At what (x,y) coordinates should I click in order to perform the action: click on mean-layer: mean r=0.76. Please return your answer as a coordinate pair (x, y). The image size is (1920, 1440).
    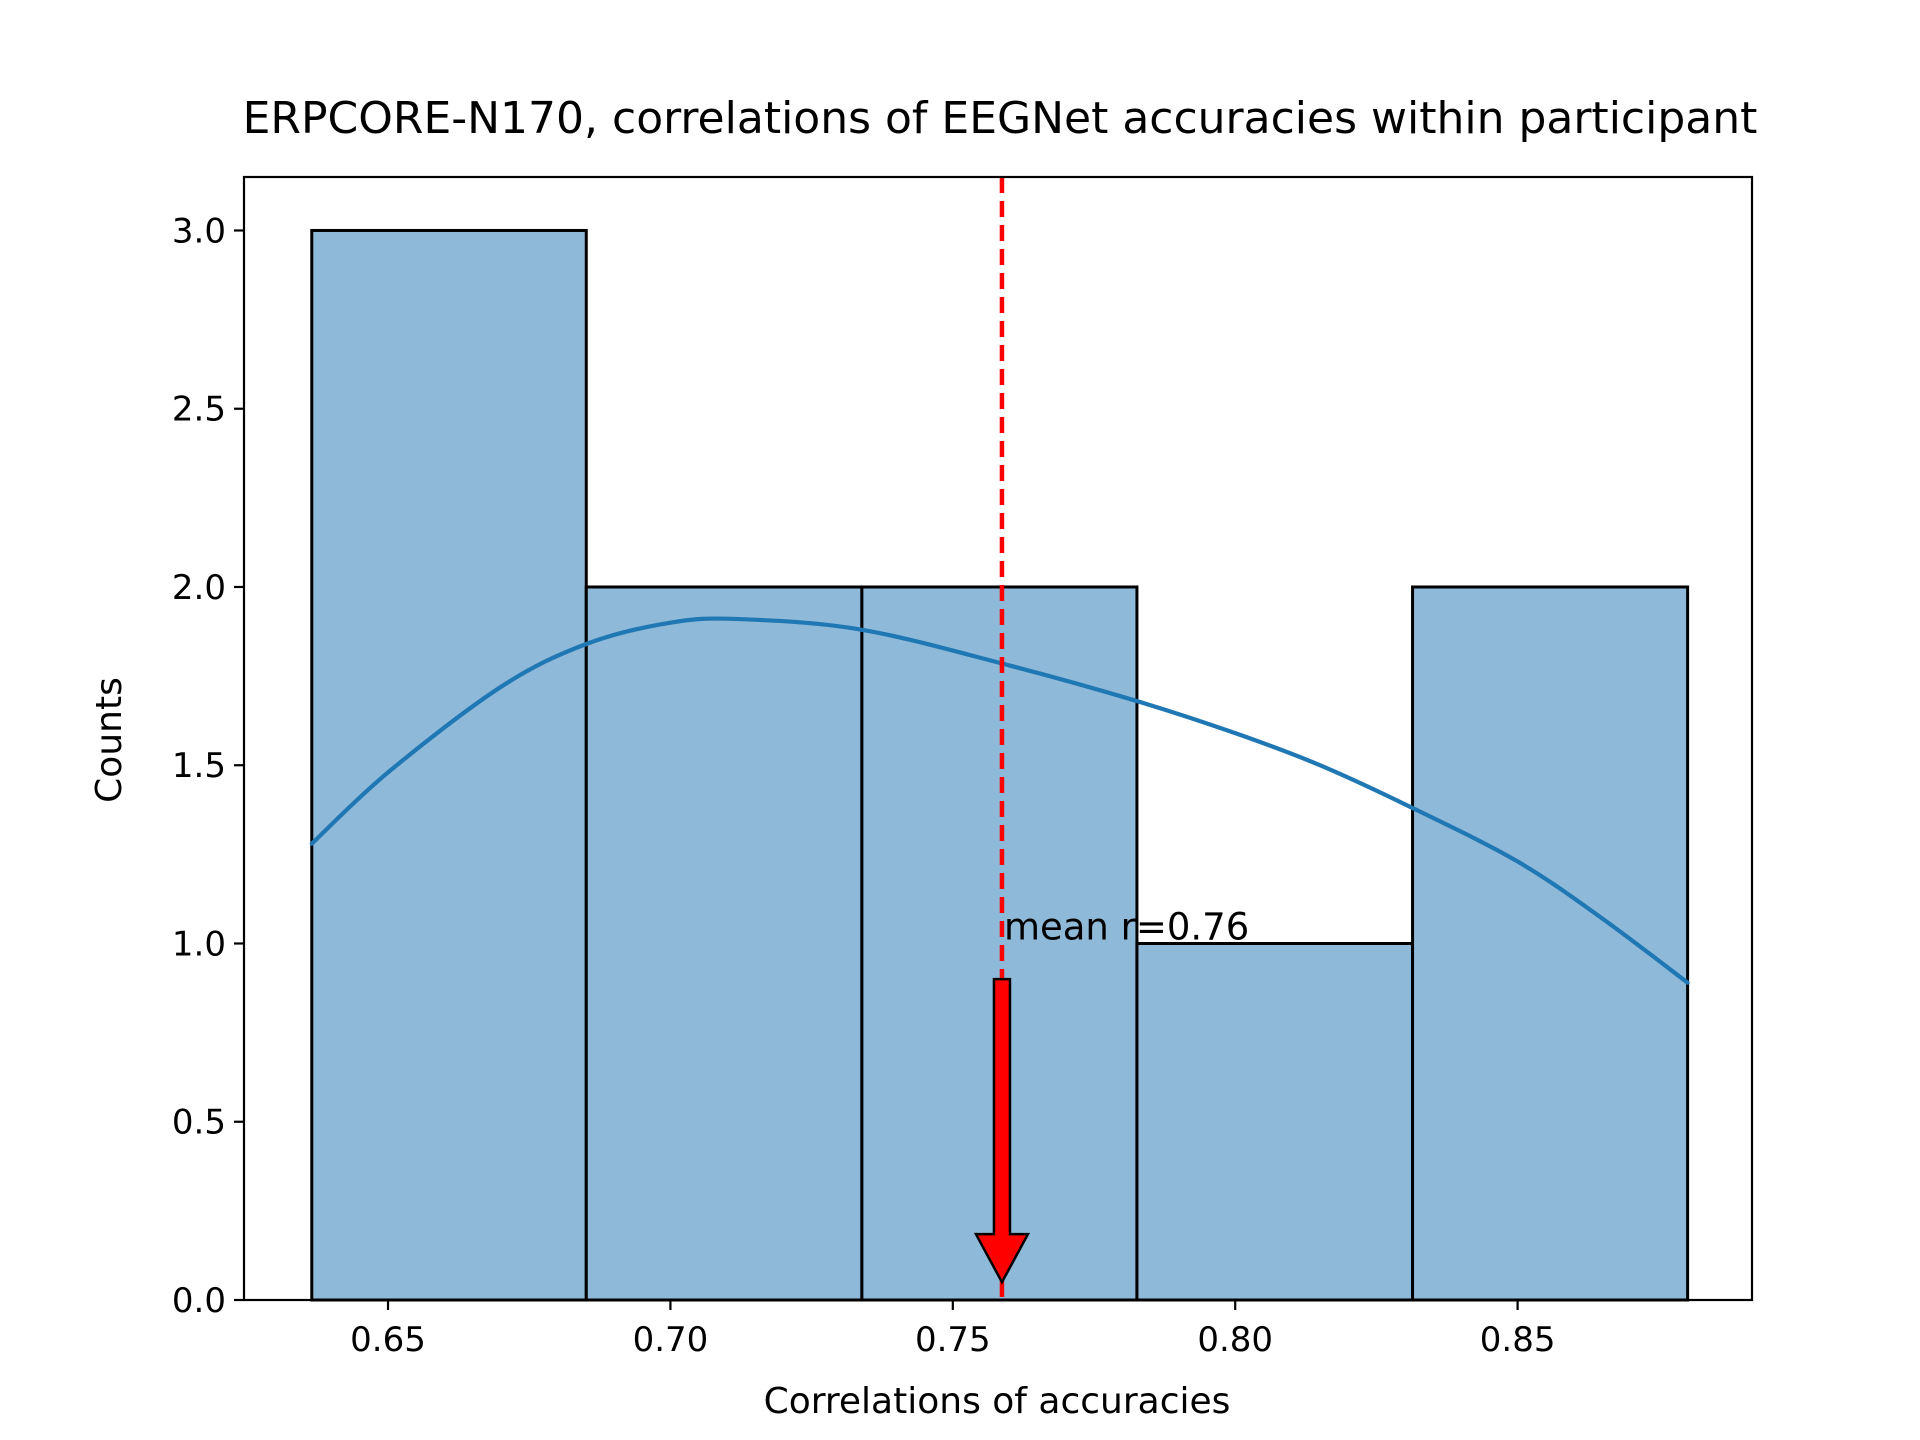
    Looking at the image, I should click on (1111, 738).